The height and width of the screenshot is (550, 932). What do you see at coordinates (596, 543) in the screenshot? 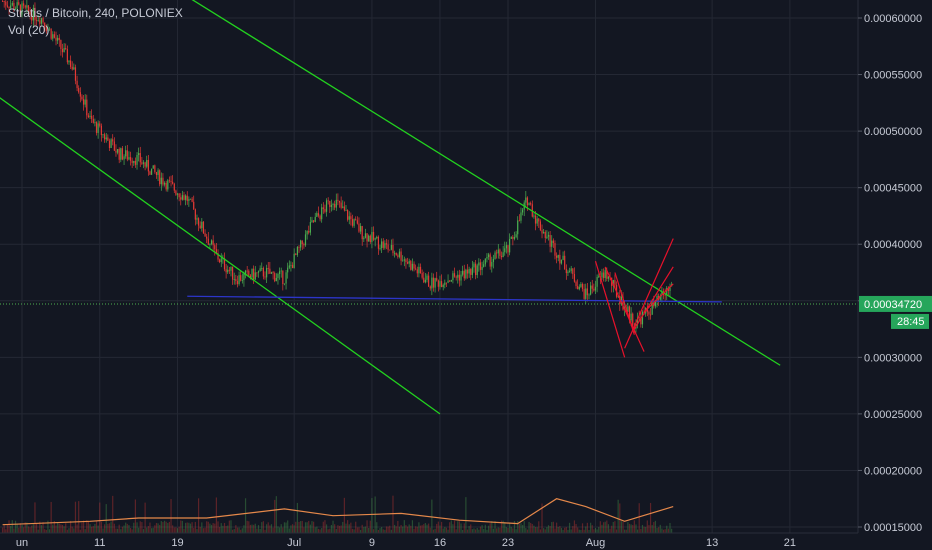
I see `time-tick-label-7: Aug` at bounding box center [596, 543].